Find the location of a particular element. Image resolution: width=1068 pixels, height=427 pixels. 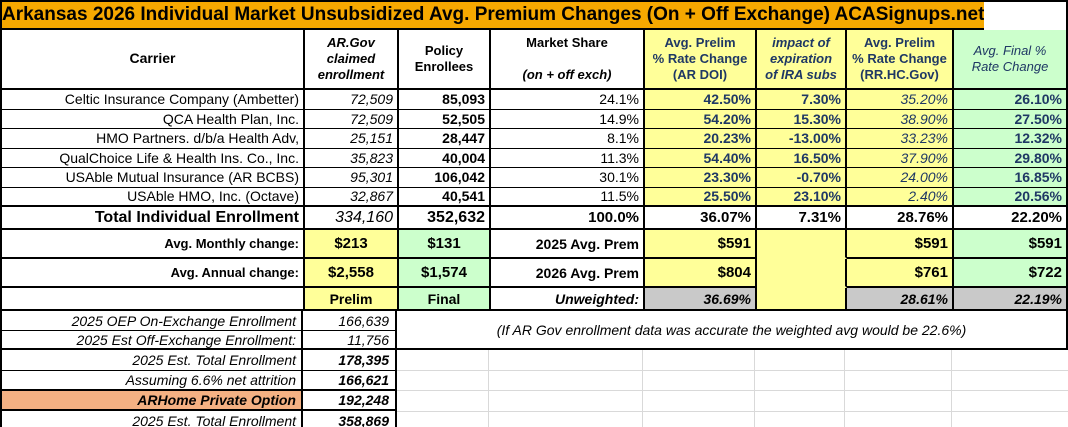

cell-carrier-name: QCA Health Plan, Inc. is located at coordinates (153, 119).